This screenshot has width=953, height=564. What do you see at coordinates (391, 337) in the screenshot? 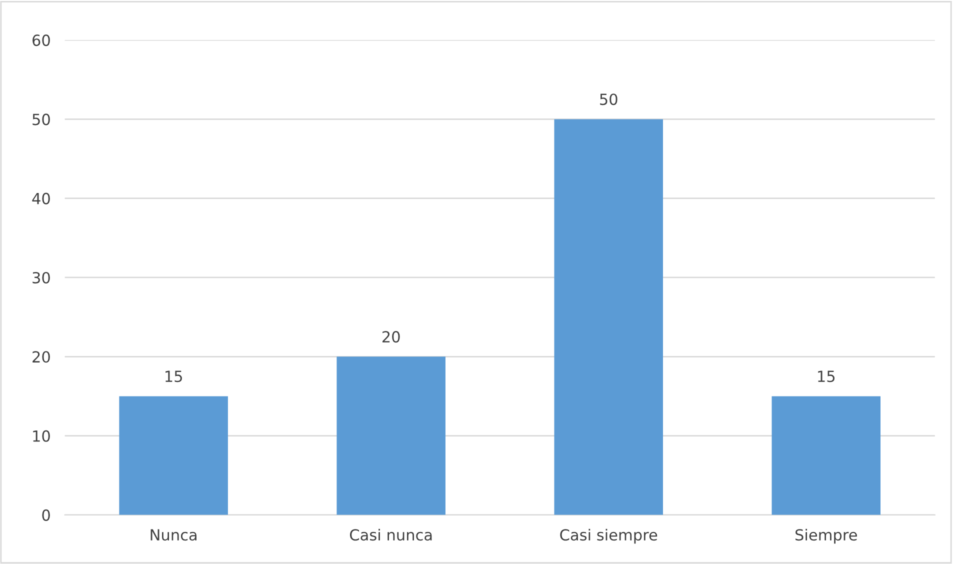
I see `data-label: 20` at bounding box center [391, 337].